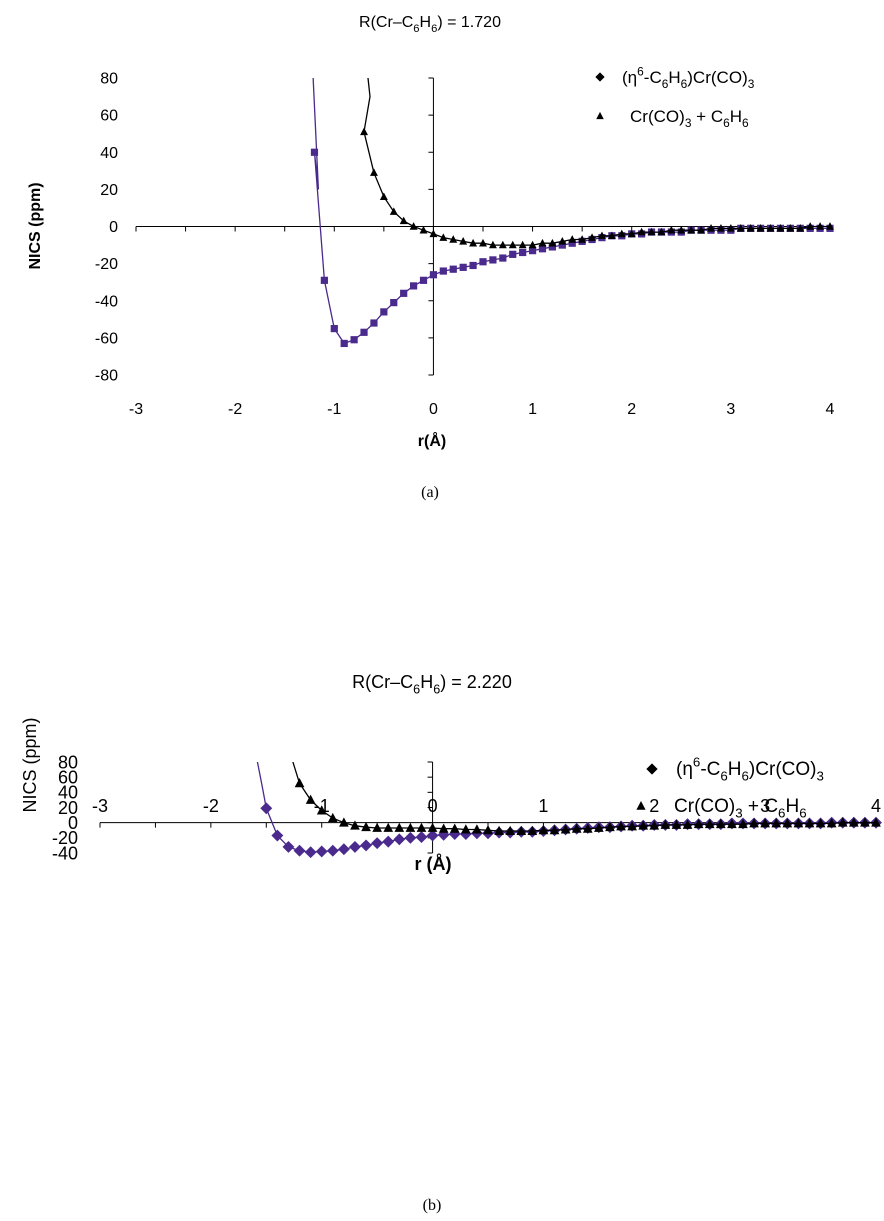 The height and width of the screenshot is (1221, 884). What do you see at coordinates (68, 793) in the screenshot?
I see `y-tick-label: 40` at bounding box center [68, 793].